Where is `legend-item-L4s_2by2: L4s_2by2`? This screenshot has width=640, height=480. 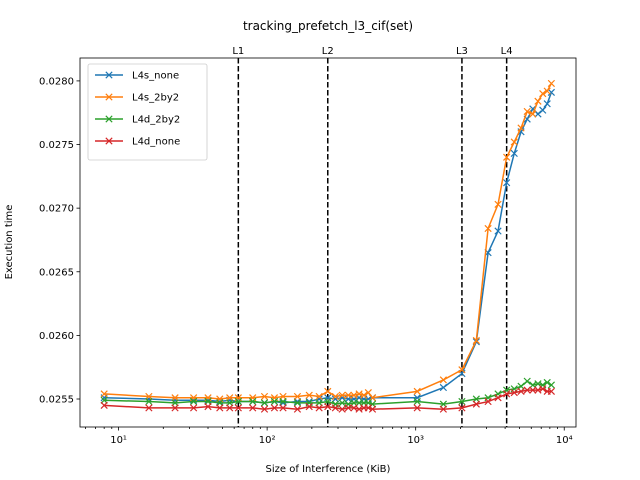 legend-item-L4s_2by2: L4s_2by2 is located at coordinates (137, 98).